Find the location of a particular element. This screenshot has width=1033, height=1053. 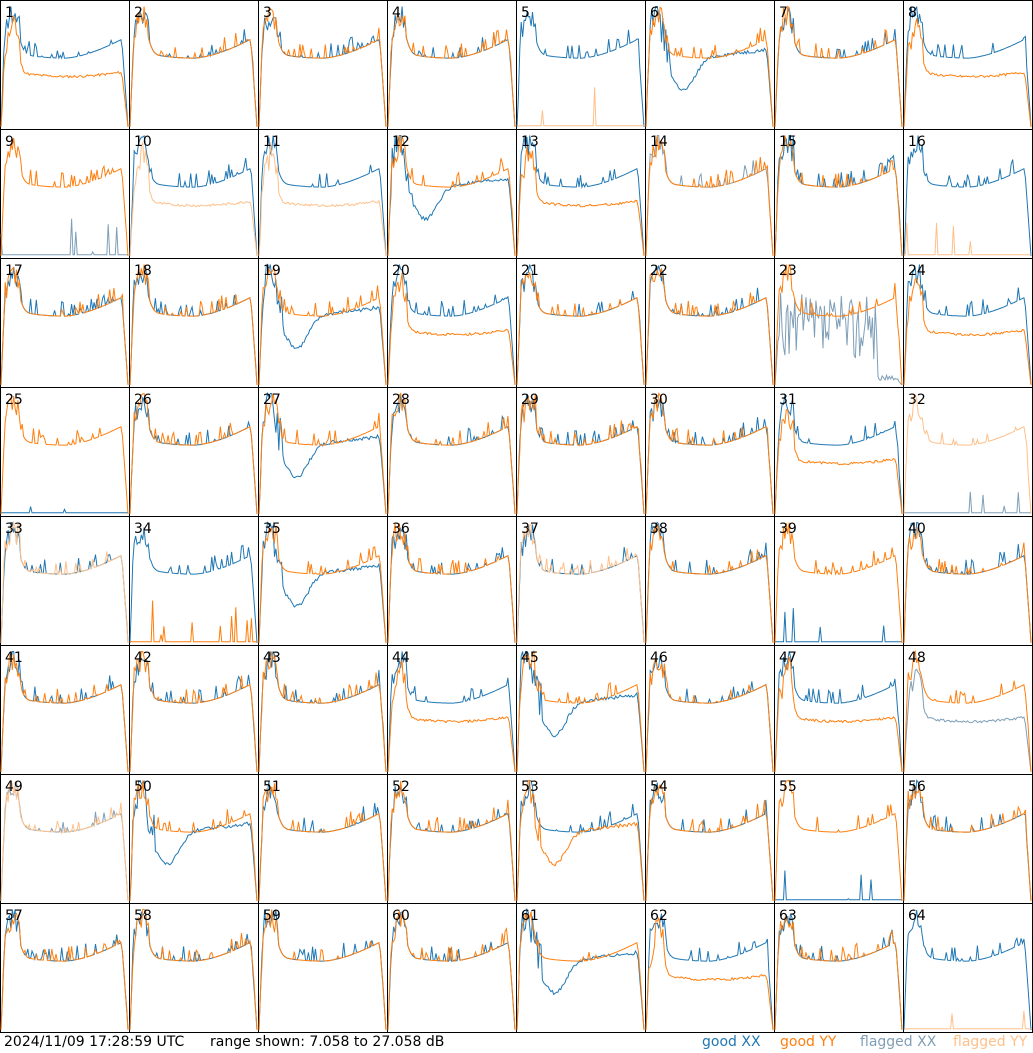

antenna-panel: 25 is located at coordinates (65, 452).